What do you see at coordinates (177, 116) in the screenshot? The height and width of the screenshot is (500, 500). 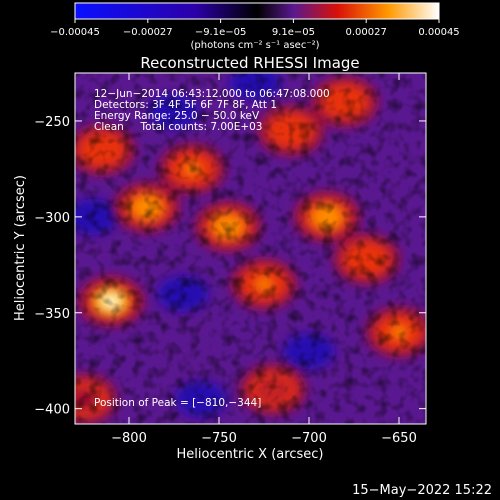 I see `info-energy-range: Energy Range: 25.0 − 50.0 keV` at bounding box center [177, 116].